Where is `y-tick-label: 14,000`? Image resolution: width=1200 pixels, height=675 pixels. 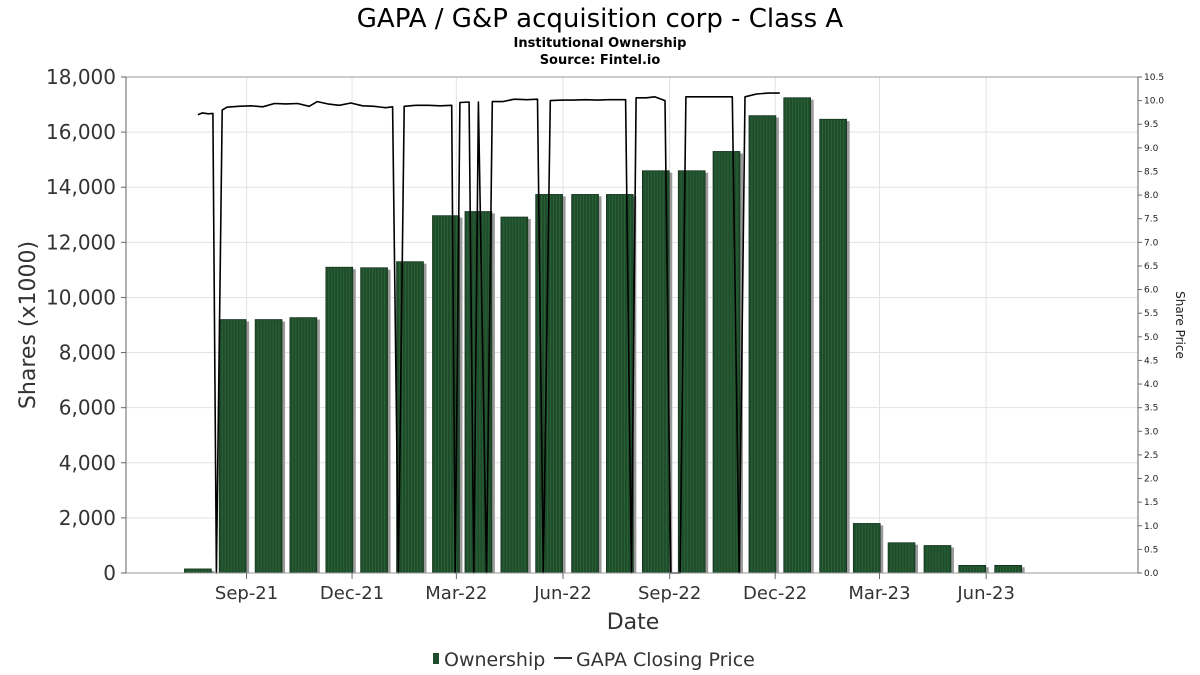
y-tick-label: 14,000 is located at coordinates (81, 187).